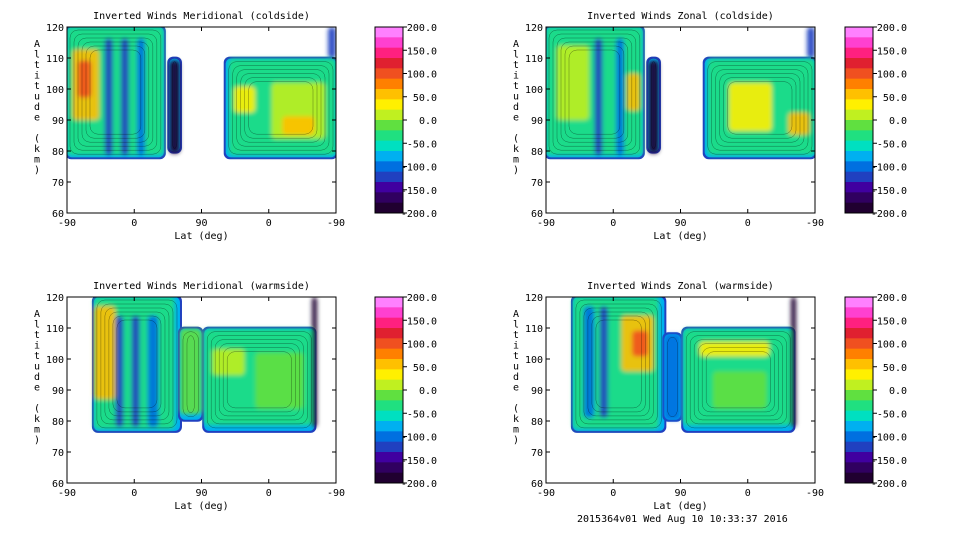  I want to click on y-tick-label: 70, so click(537, 453).